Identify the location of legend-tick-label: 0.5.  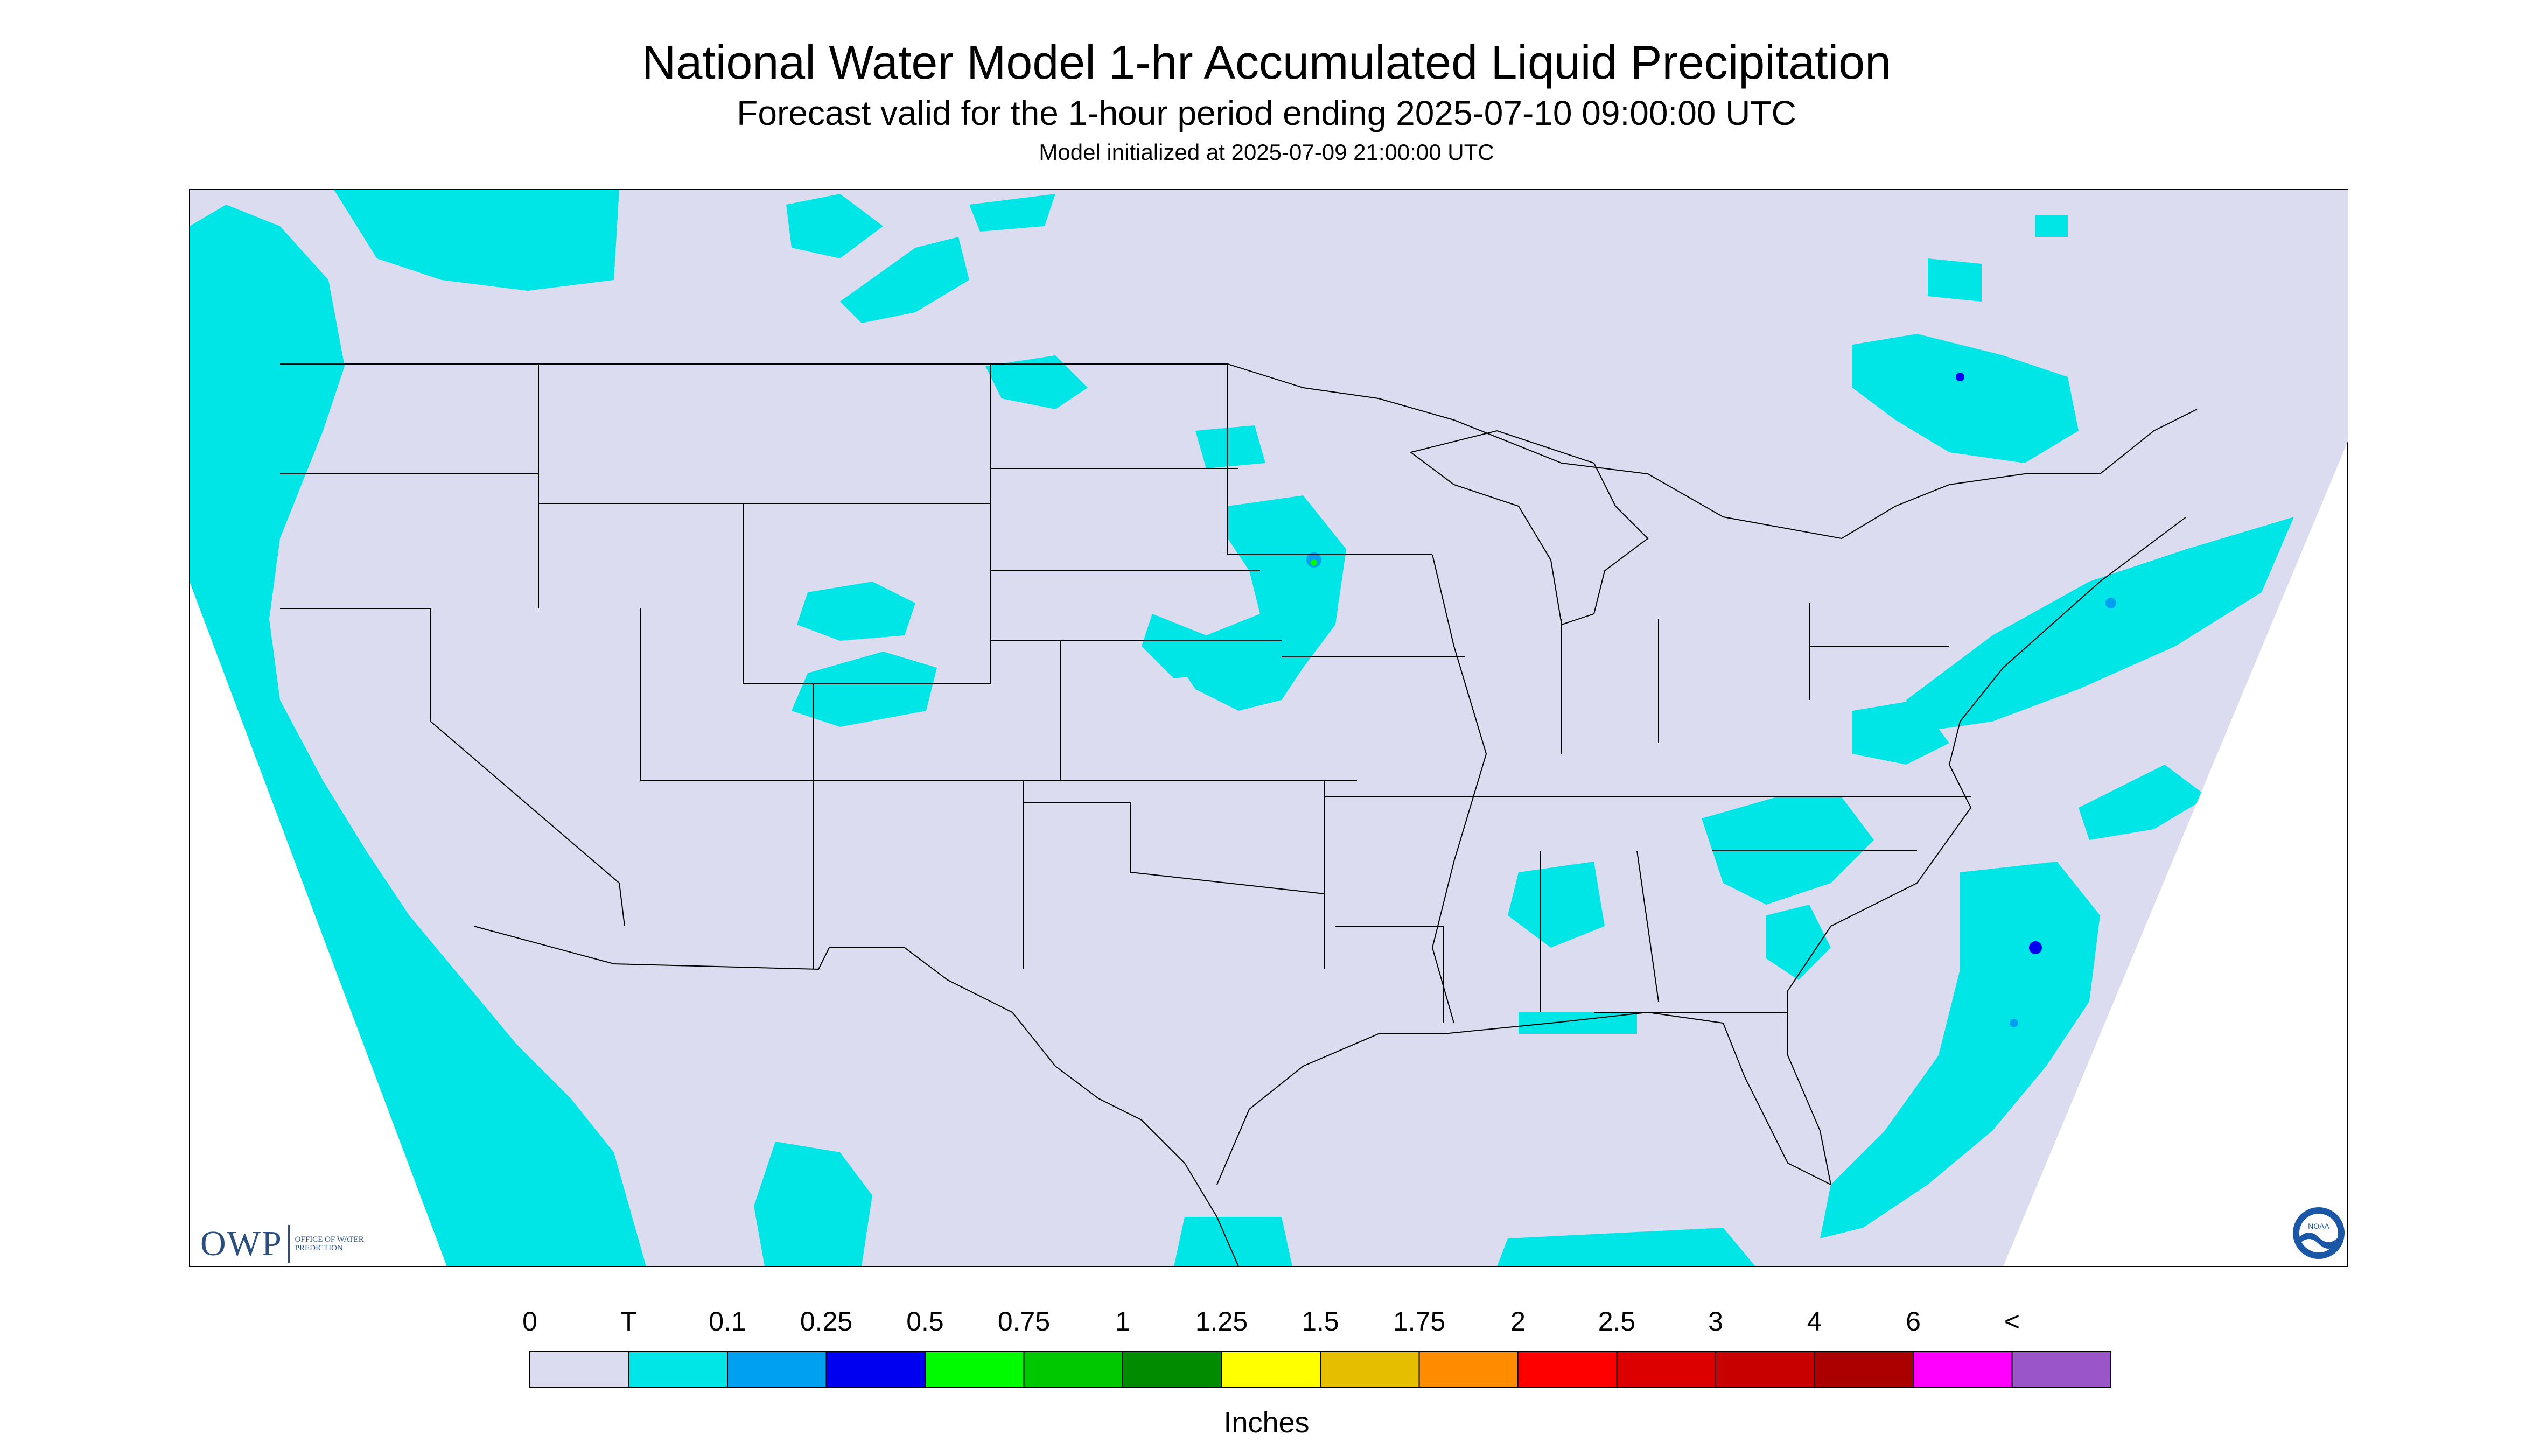
(925, 1321).